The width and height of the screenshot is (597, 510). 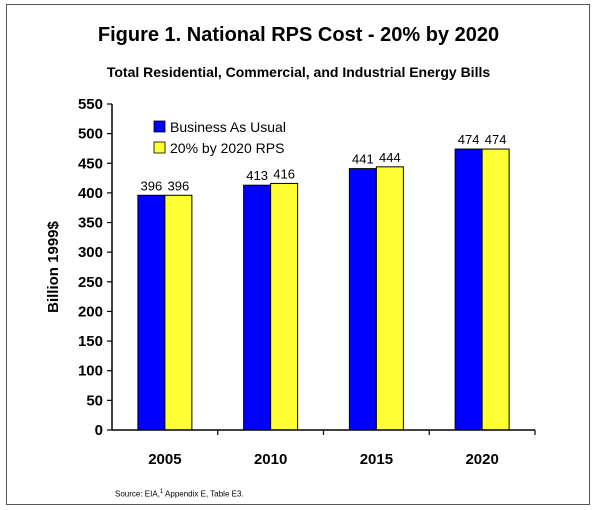 I want to click on y-tick-label: 50, so click(x=94, y=400).